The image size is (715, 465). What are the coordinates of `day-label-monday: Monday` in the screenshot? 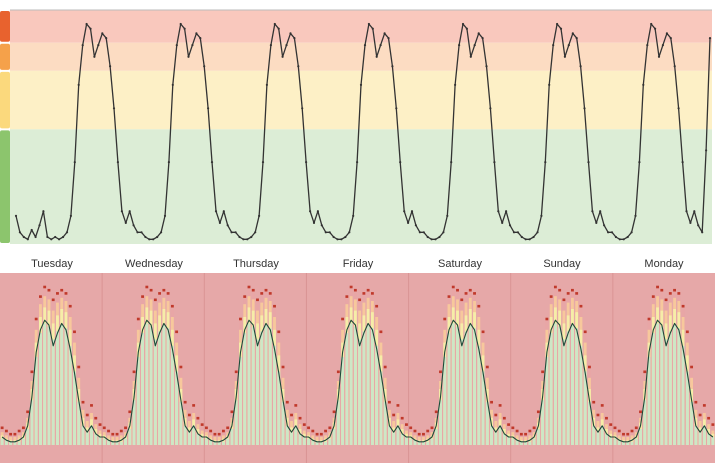 It's located at (664, 264).